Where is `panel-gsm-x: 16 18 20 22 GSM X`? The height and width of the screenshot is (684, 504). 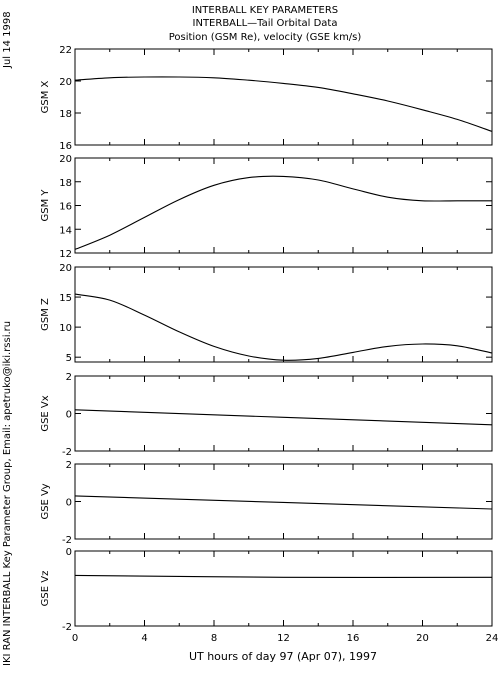
panel-gsm-x: 16 18 20 22 GSM X is located at coordinates (266, 98).